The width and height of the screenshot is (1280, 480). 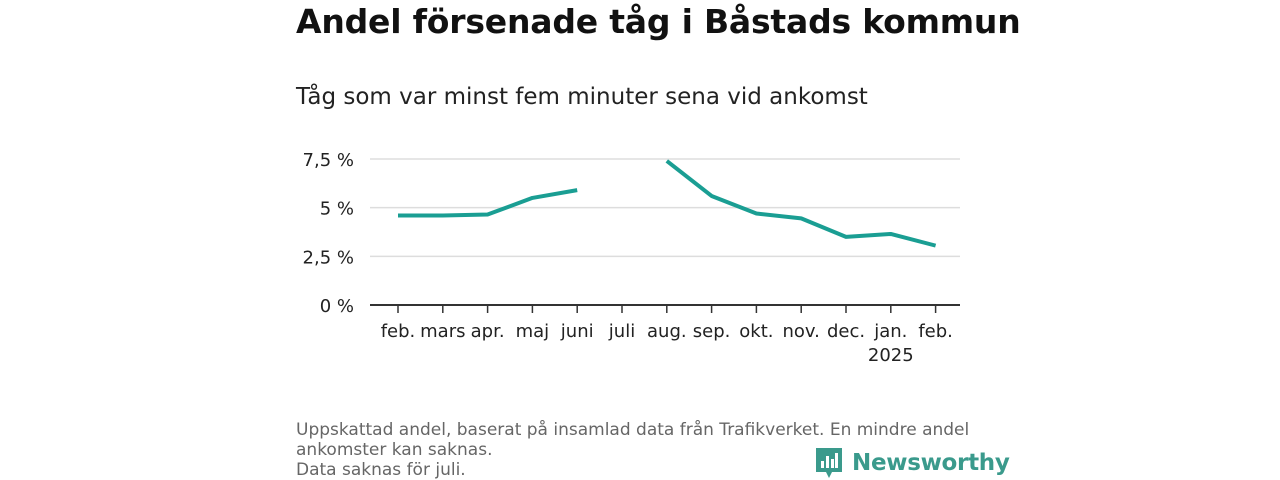 I want to click on x-tick-label: juni, so click(x=577, y=331).